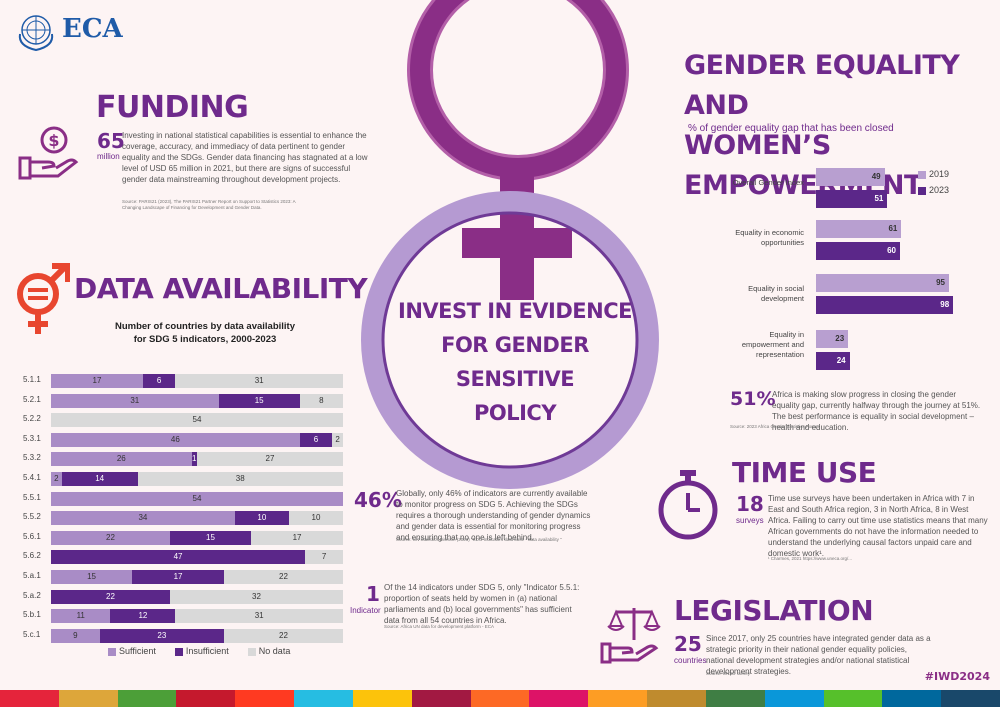 Image resolution: width=1000 pixels, height=707 pixels. Describe the element at coordinates (776, 293) in the screenshot. I see `gender-category-label: Equality in social development` at that location.